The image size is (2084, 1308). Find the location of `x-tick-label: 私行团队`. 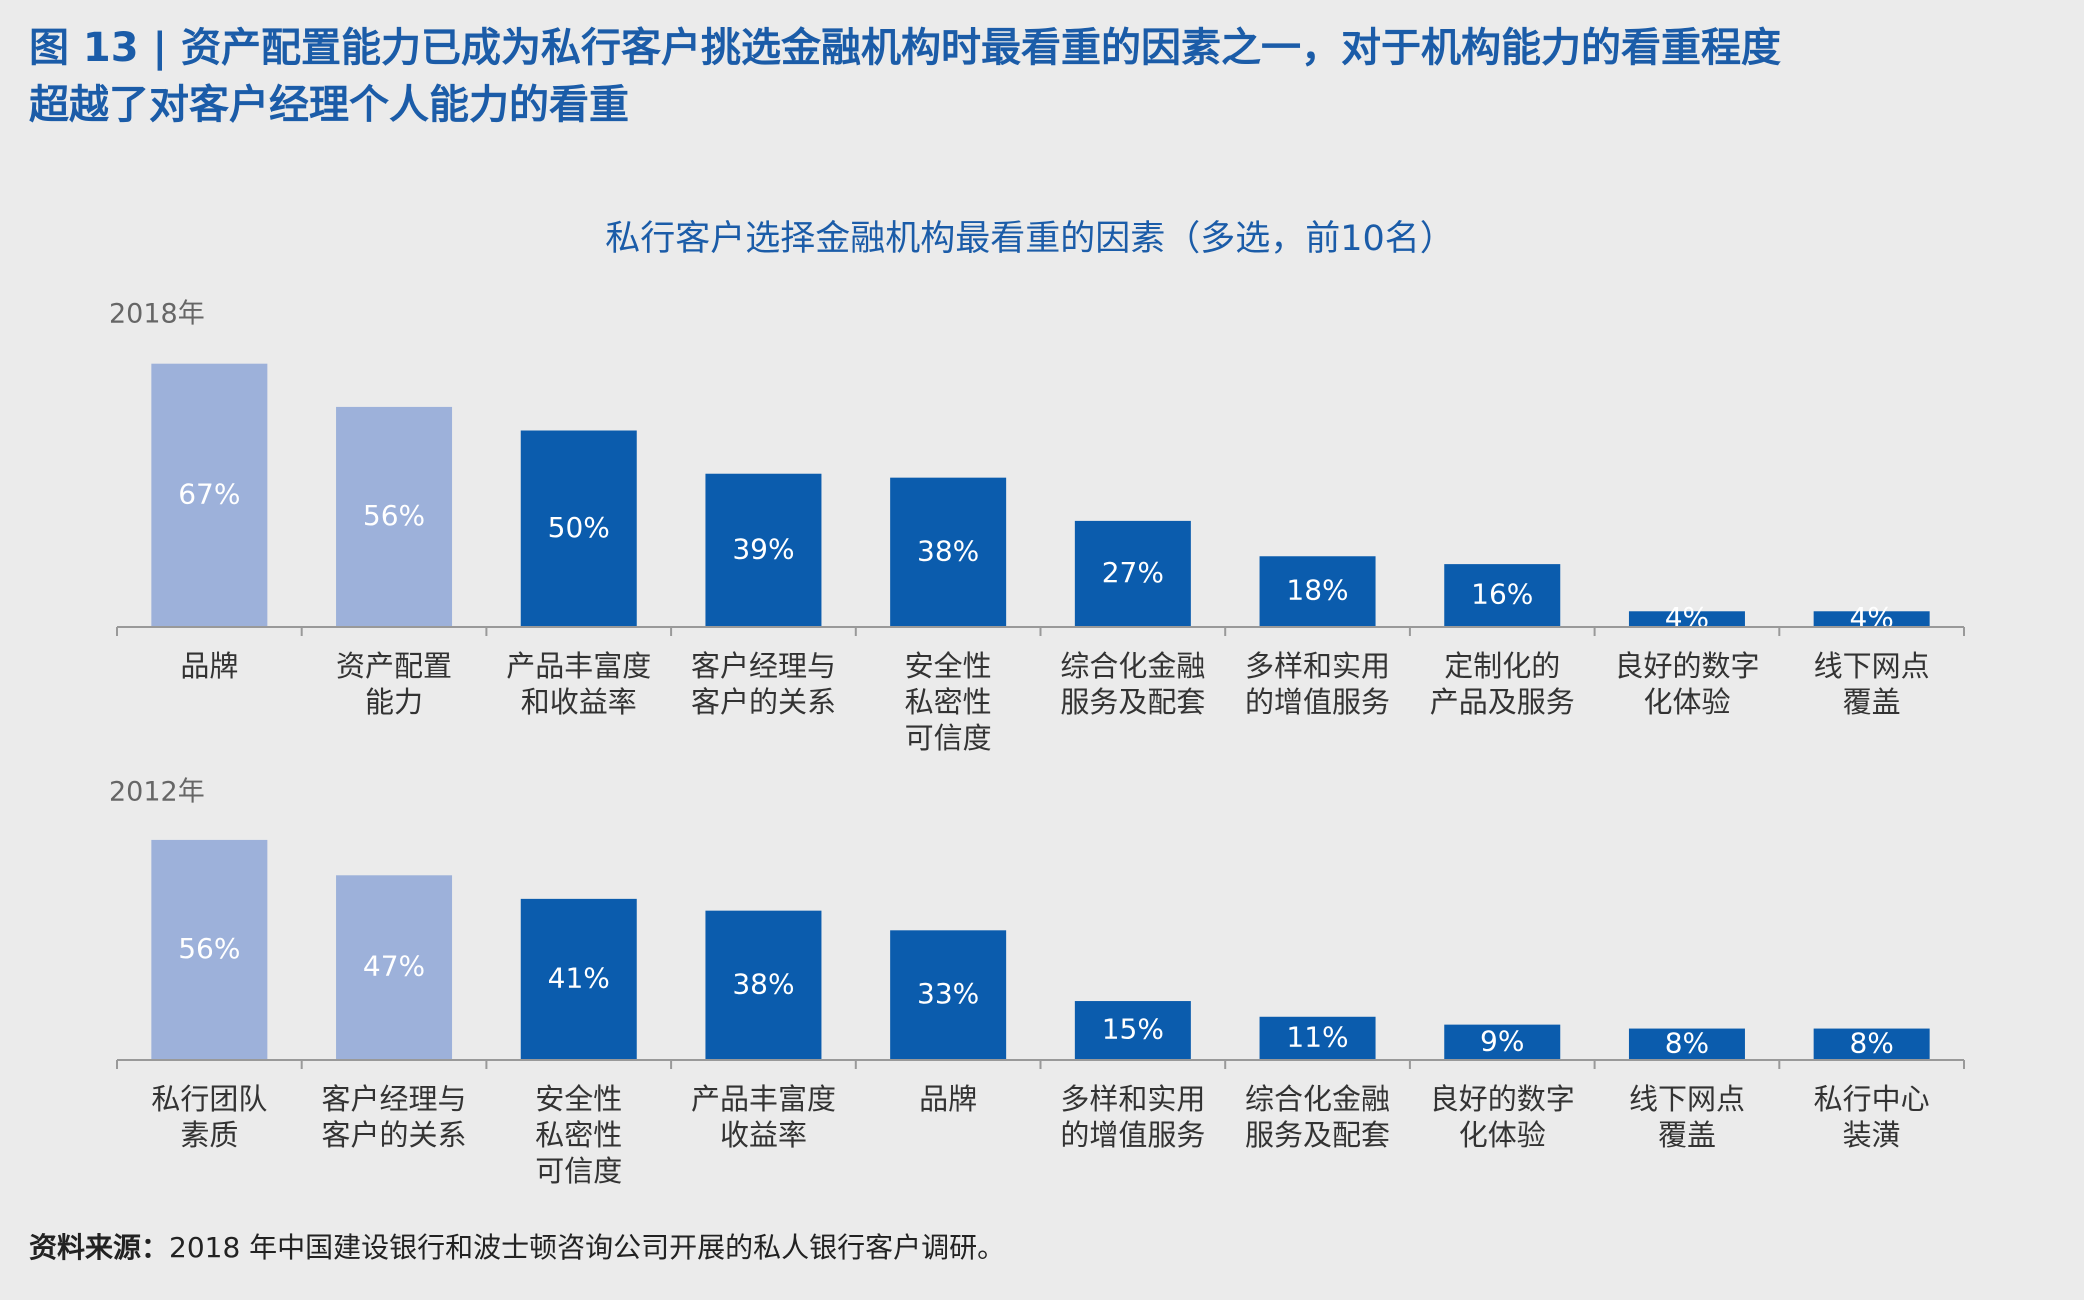

x-tick-label: 私行团队 is located at coordinates (209, 1099).